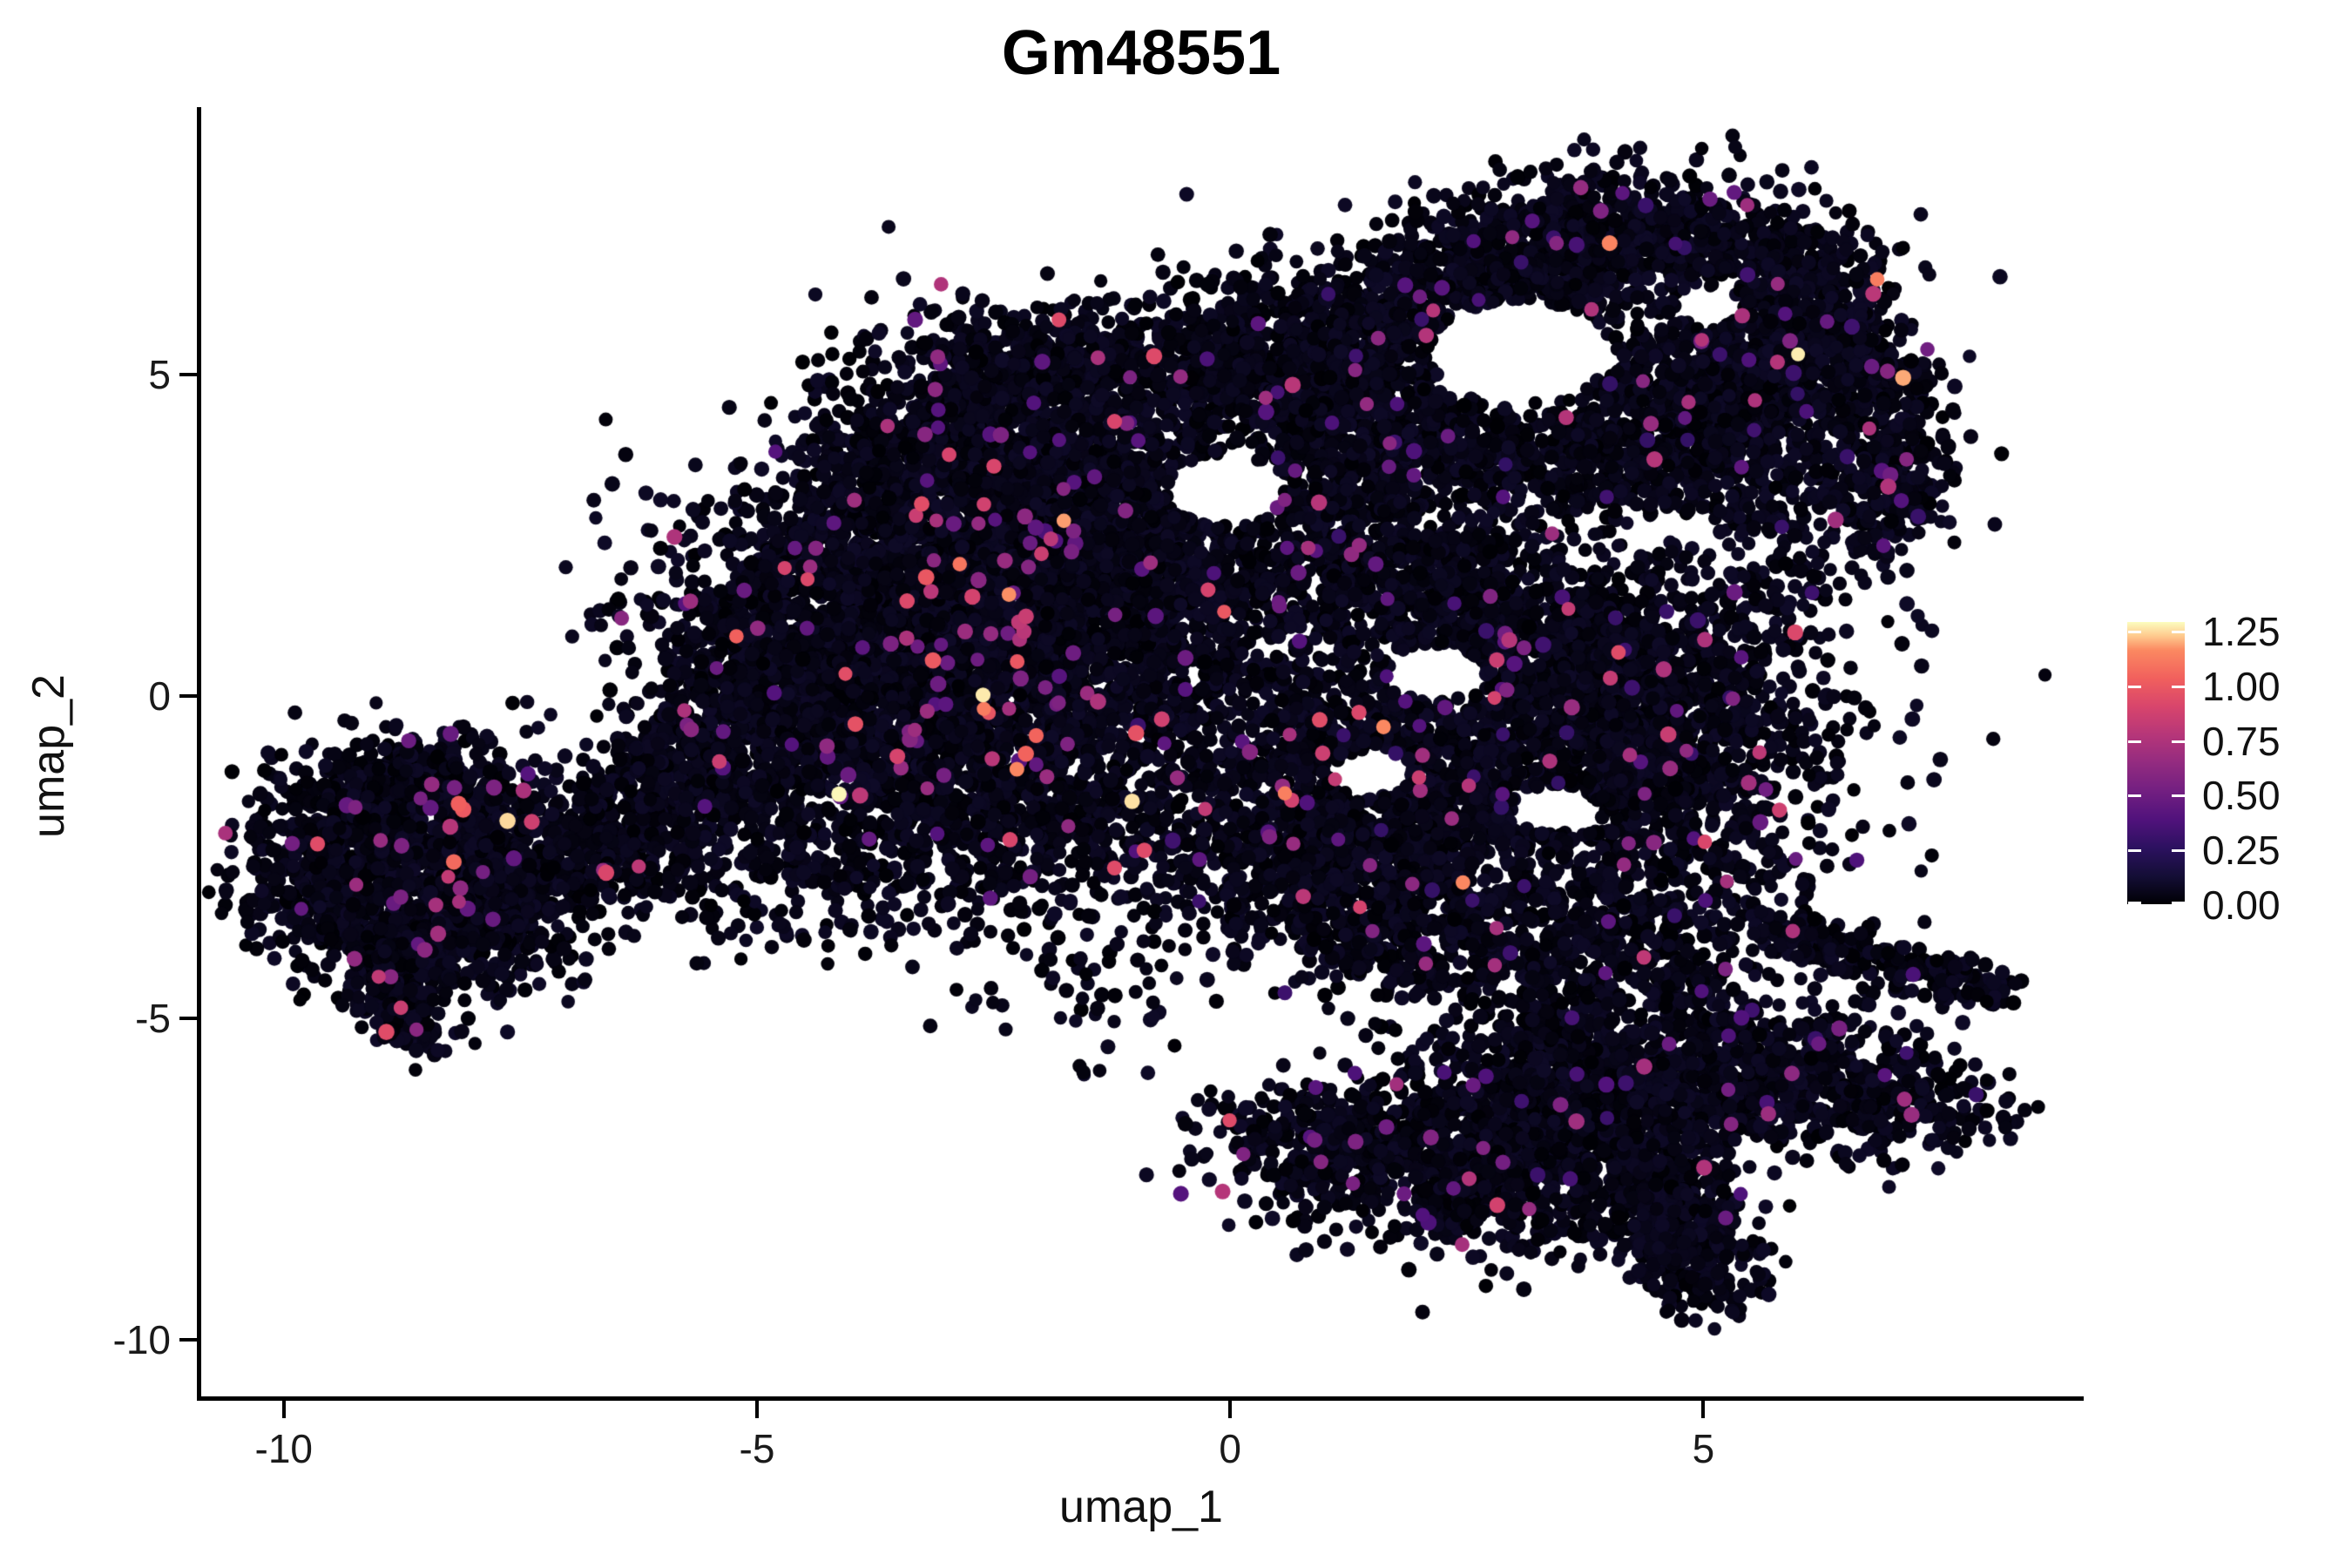  Describe the element at coordinates (1230, 1448) in the screenshot. I see `x-tick-label: 0` at that location.